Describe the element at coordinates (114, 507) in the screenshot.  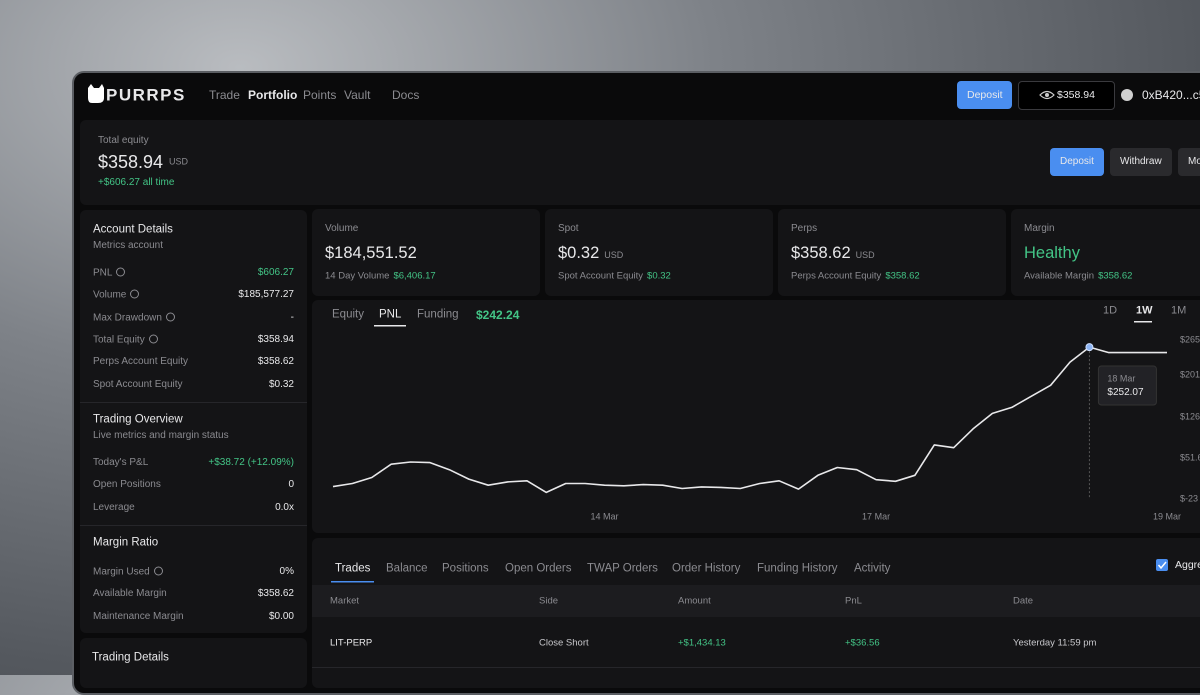
I see `metric-label: Leverage` at that location.